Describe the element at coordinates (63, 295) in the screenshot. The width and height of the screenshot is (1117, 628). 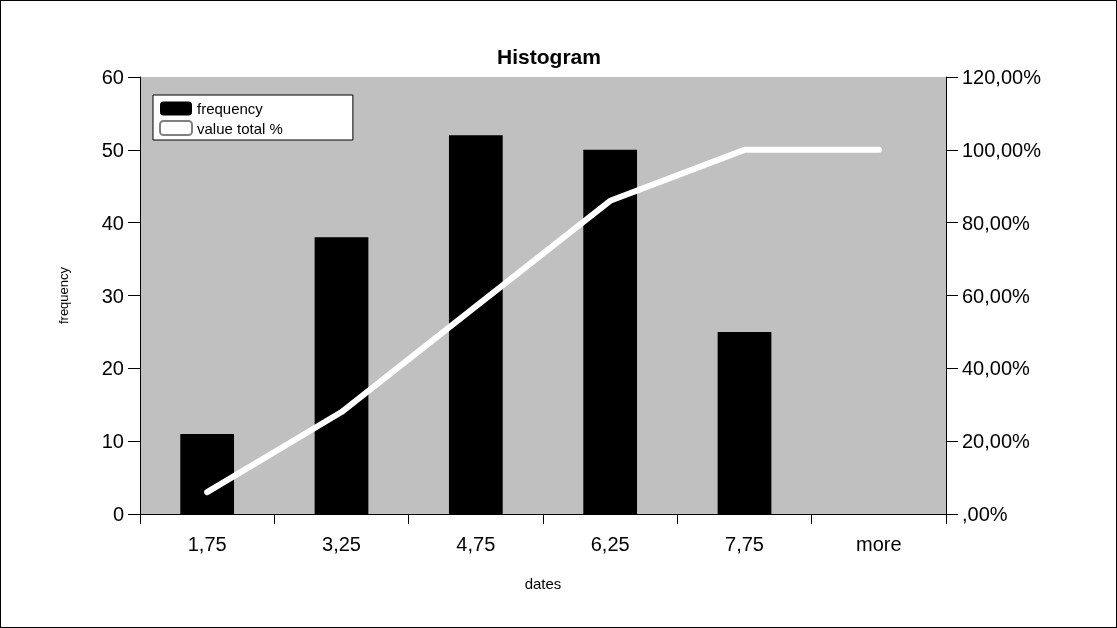
I see `y-axis-title: frequency` at that location.